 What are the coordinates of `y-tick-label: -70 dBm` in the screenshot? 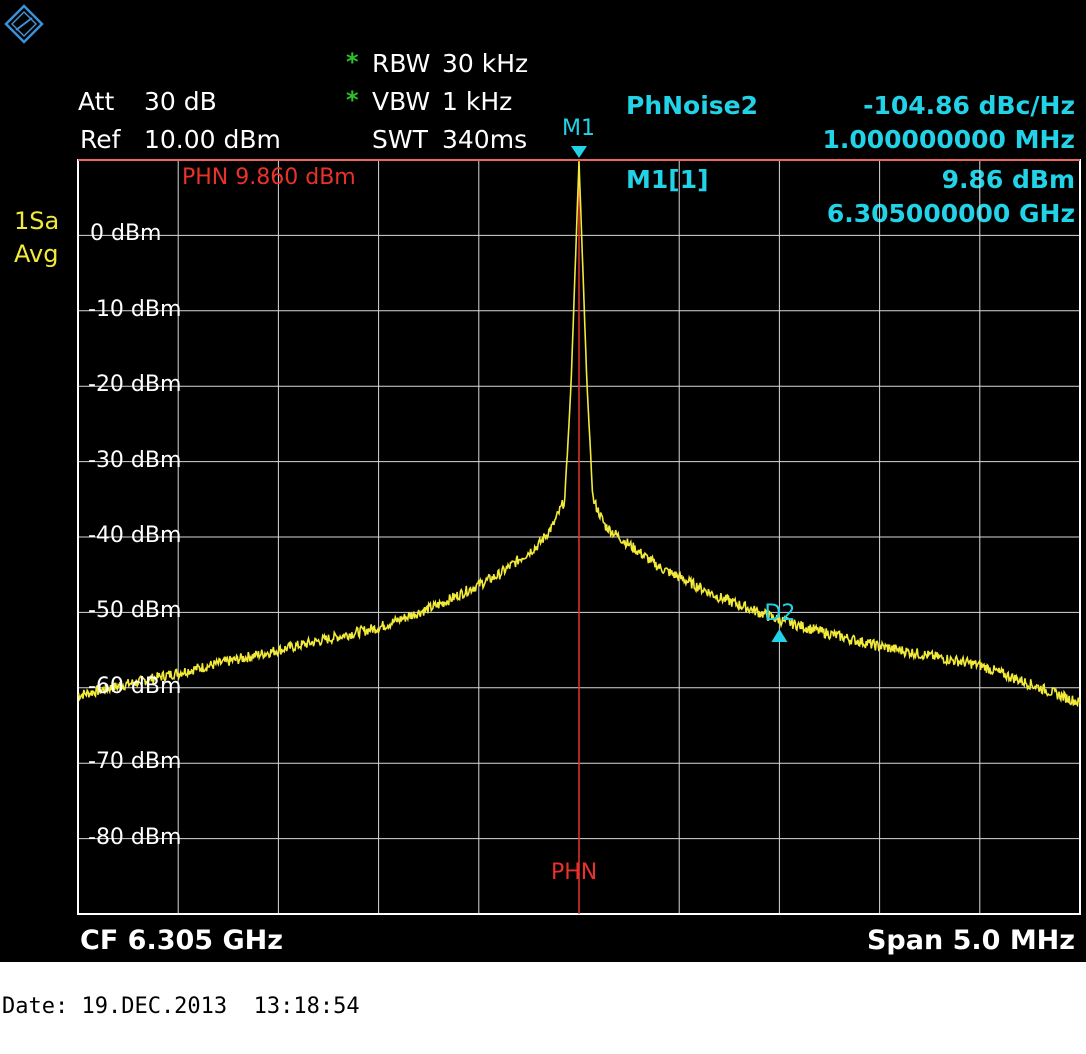 It's located at (135, 762).